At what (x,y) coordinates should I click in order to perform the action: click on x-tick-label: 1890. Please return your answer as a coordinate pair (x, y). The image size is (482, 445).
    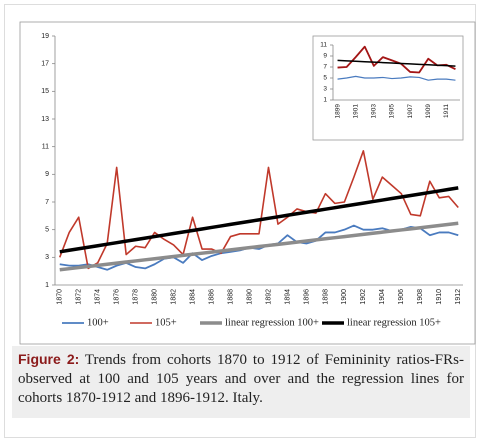
    Looking at the image, I should click on (249, 297).